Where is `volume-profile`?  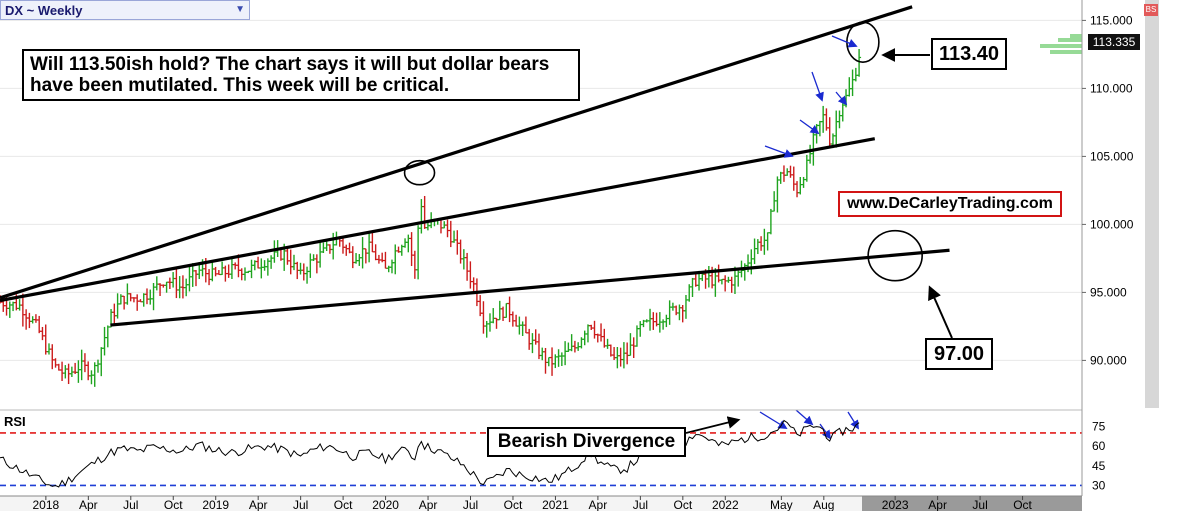 volume-profile is located at coordinates (1064, 44).